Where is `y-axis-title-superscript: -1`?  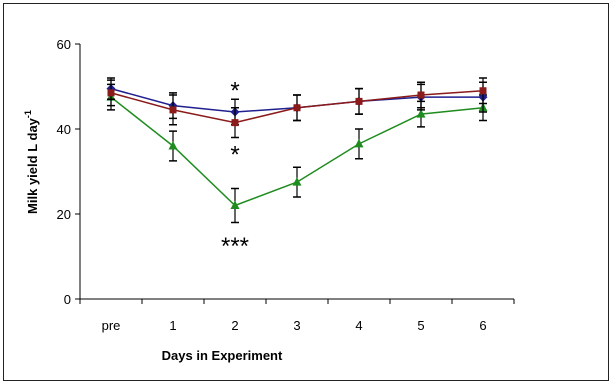
y-axis-title-superscript: -1 is located at coordinates (28, 114).